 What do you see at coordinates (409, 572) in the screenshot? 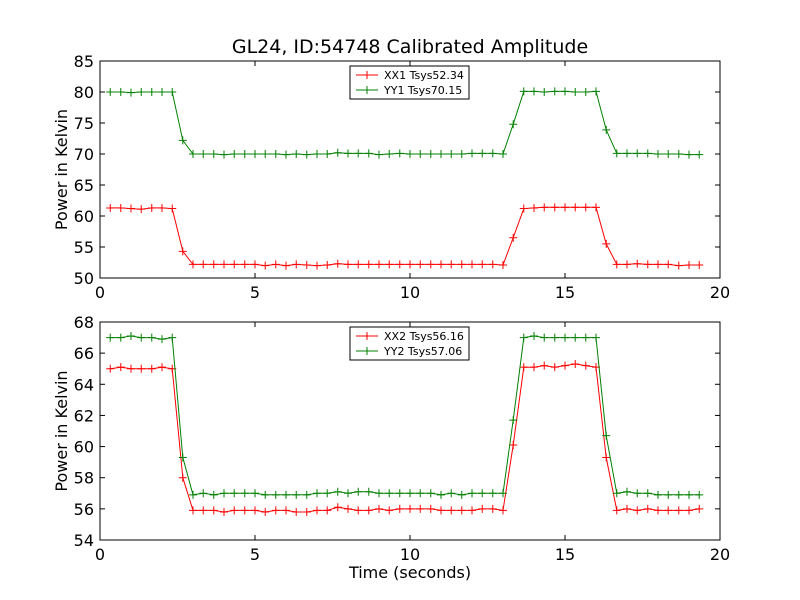
I see `x-axis-title: Time (seconds)` at bounding box center [409, 572].